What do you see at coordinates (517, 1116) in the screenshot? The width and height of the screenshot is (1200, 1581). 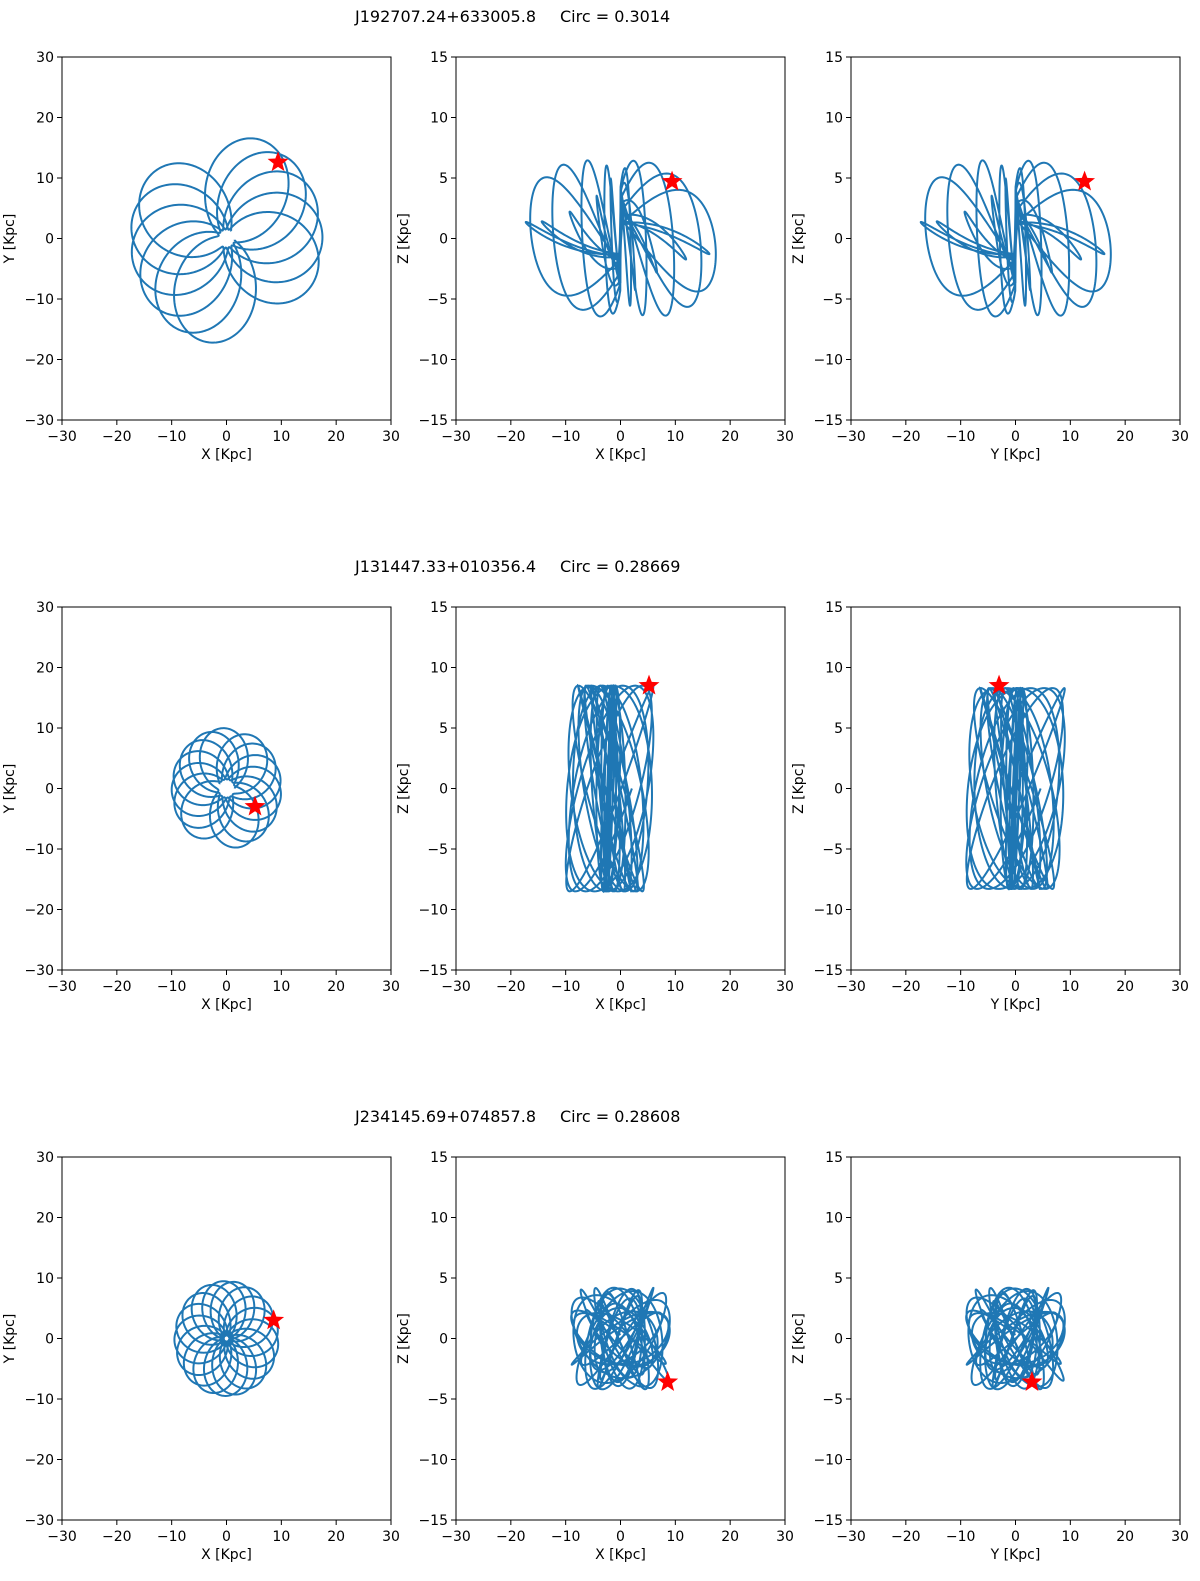 I see `row-title-2: J234145.69+074857.8 Circ = 0.28608` at bounding box center [517, 1116].